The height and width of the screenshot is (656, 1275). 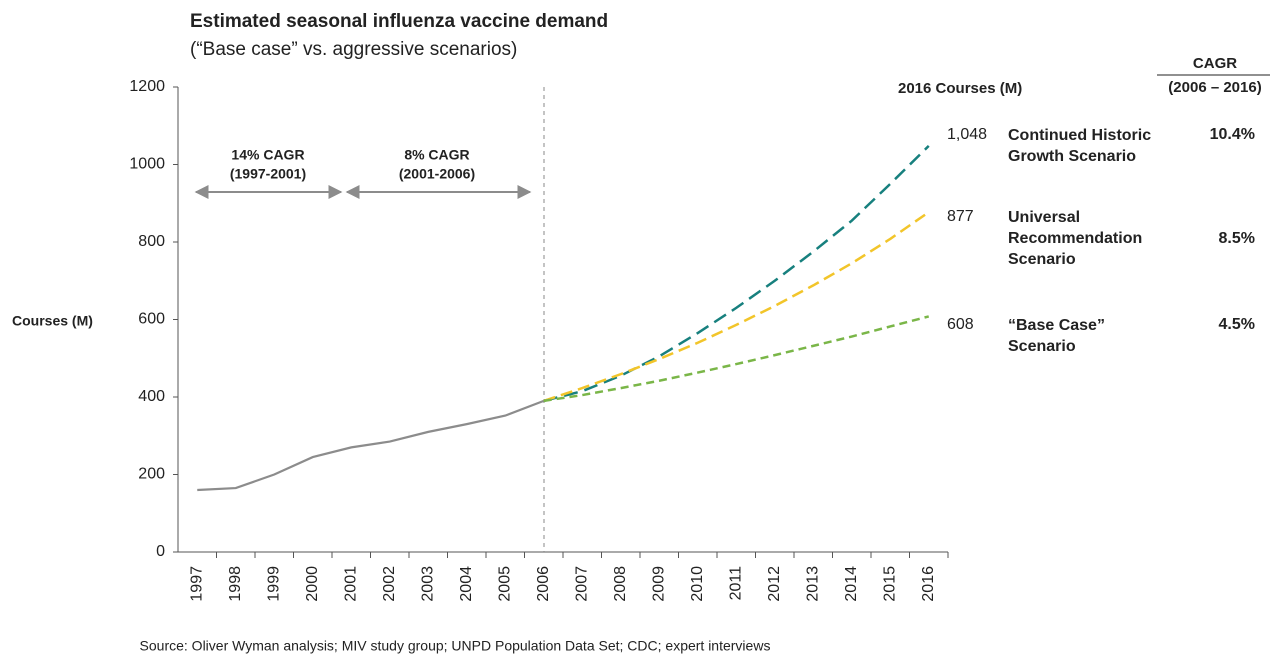 I want to click on annotation: 8% CAGR, so click(x=436, y=155).